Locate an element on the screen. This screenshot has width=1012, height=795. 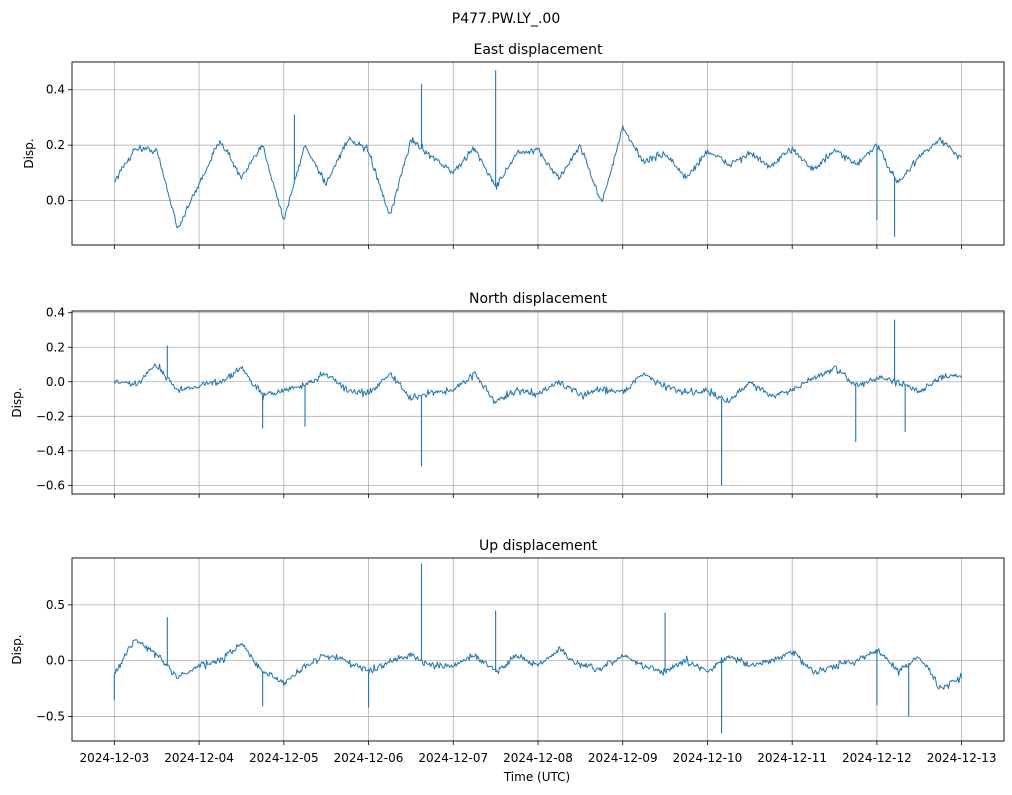
x-tick-label: 2024-12-05 is located at coordinates (284, 758).